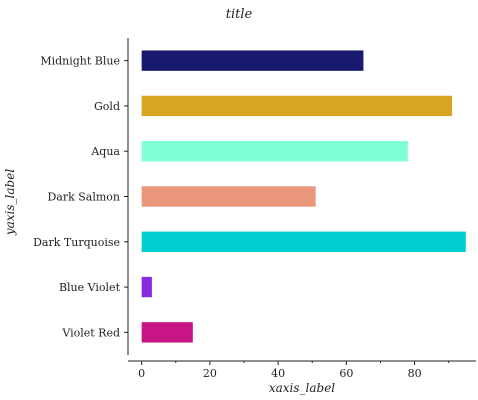 The image size is (478, 400). What do you see at coordinates (76, 242) in the screenshot?
I see `y-tick-label: Dark Turquoise` at bounding box center [76, 242].